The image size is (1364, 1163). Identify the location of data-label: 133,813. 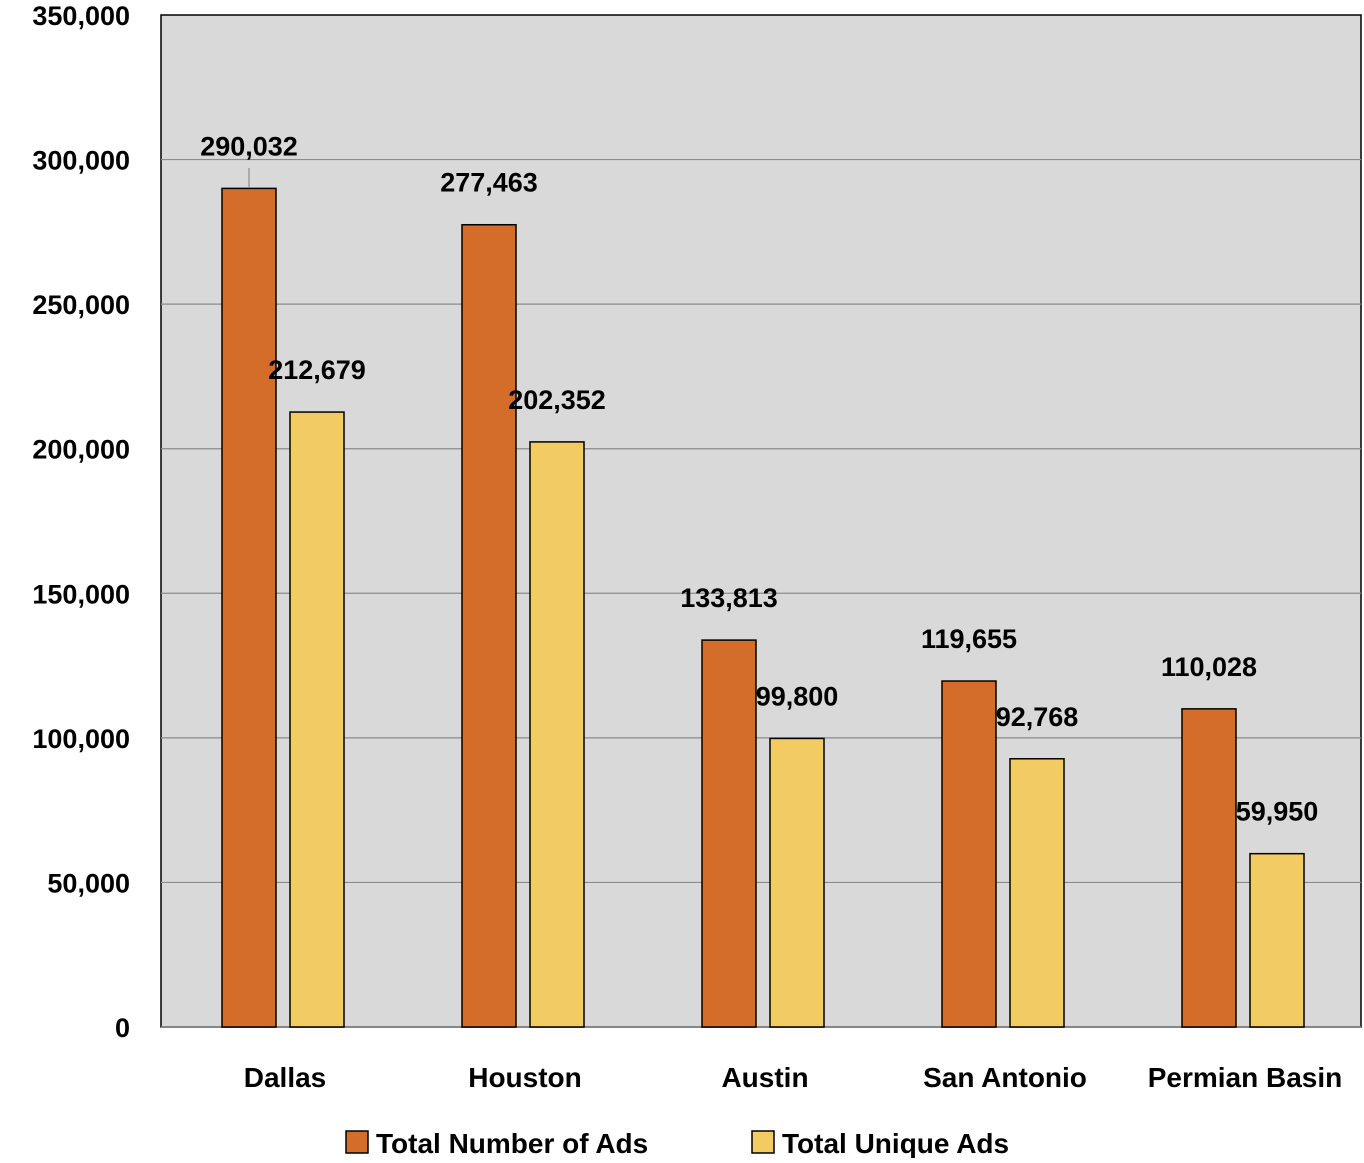
(729, 598).